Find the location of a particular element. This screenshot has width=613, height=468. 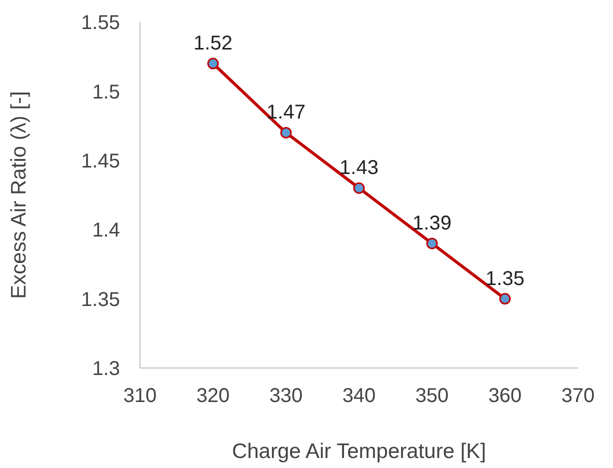

x-tick-label: 330 is located at coordinates (286, 396).